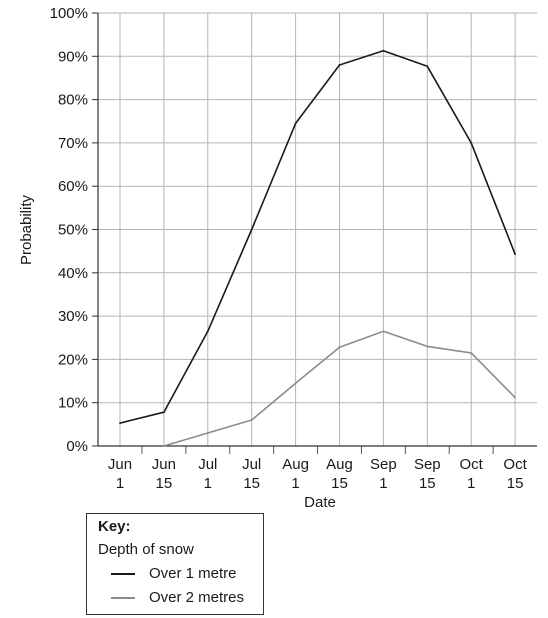 This screenshot has width=548, height=618. I want to click on y-tick-label: 0%, so click(77, 446).